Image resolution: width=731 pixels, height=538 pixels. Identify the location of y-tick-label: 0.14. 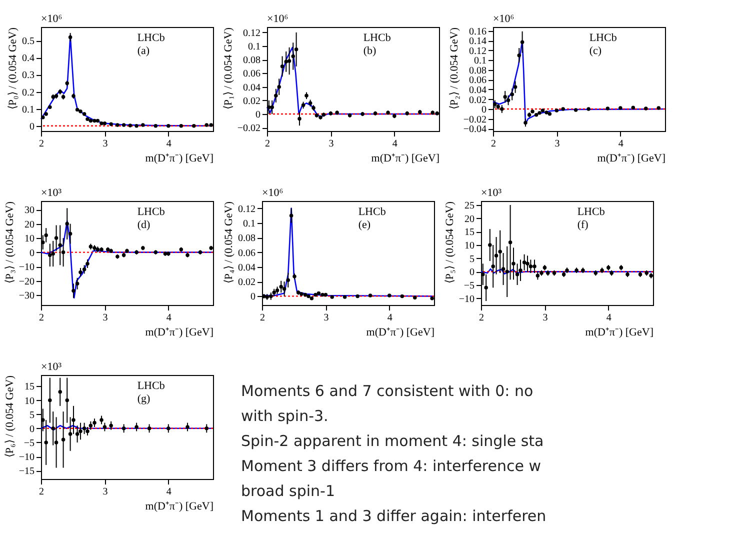
(477, 42).